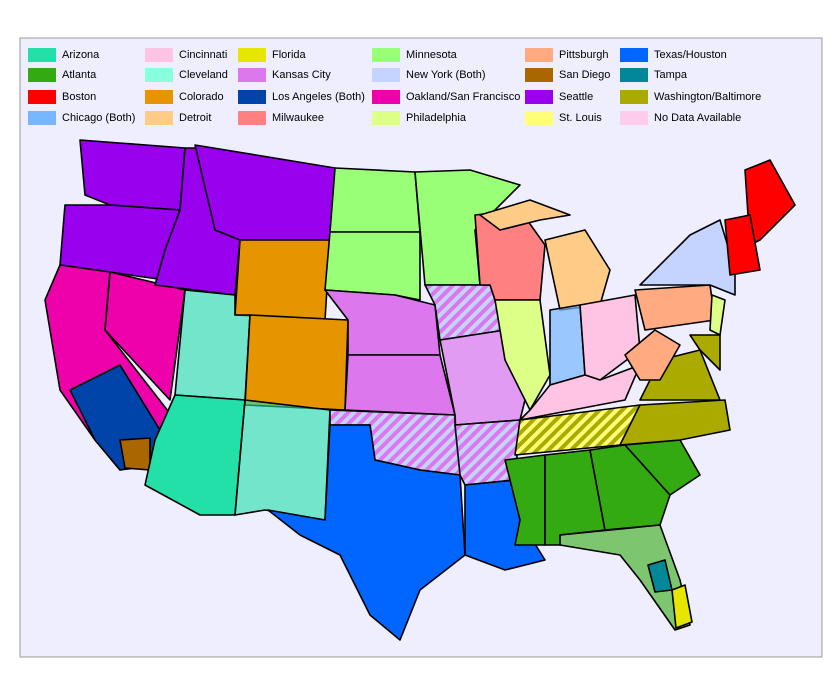  Describe the element at coordinates (671, 75) in the screenshot. I see `legend-label: Tampa` at that location.